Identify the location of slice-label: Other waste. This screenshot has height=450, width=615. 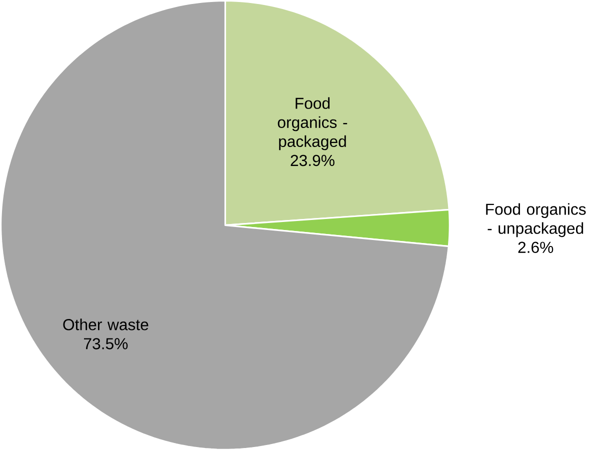
(105, 324).